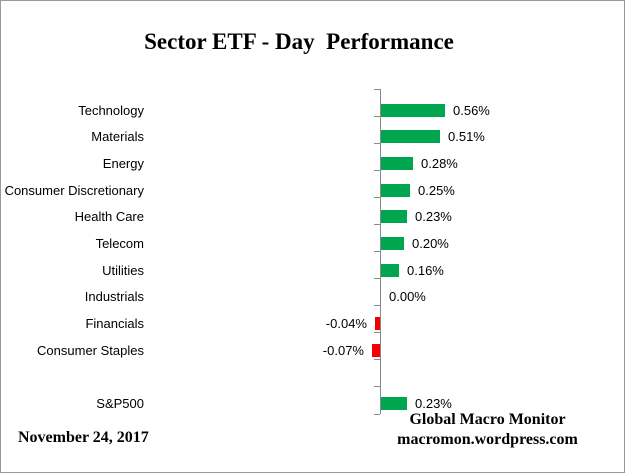 The height and width of the screenshot is (473, 625). What do you see at coordinates (109, 217) in the screenshot?
I see `category-label: Health Care` at bounding box center [109, 217].